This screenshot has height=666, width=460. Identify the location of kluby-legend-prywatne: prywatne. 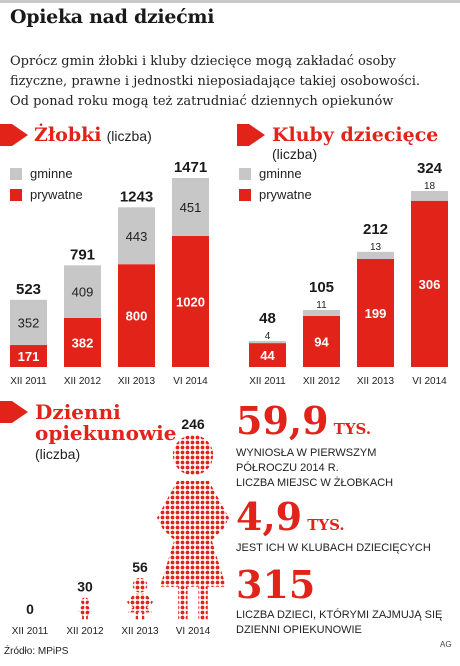
(285, 194).